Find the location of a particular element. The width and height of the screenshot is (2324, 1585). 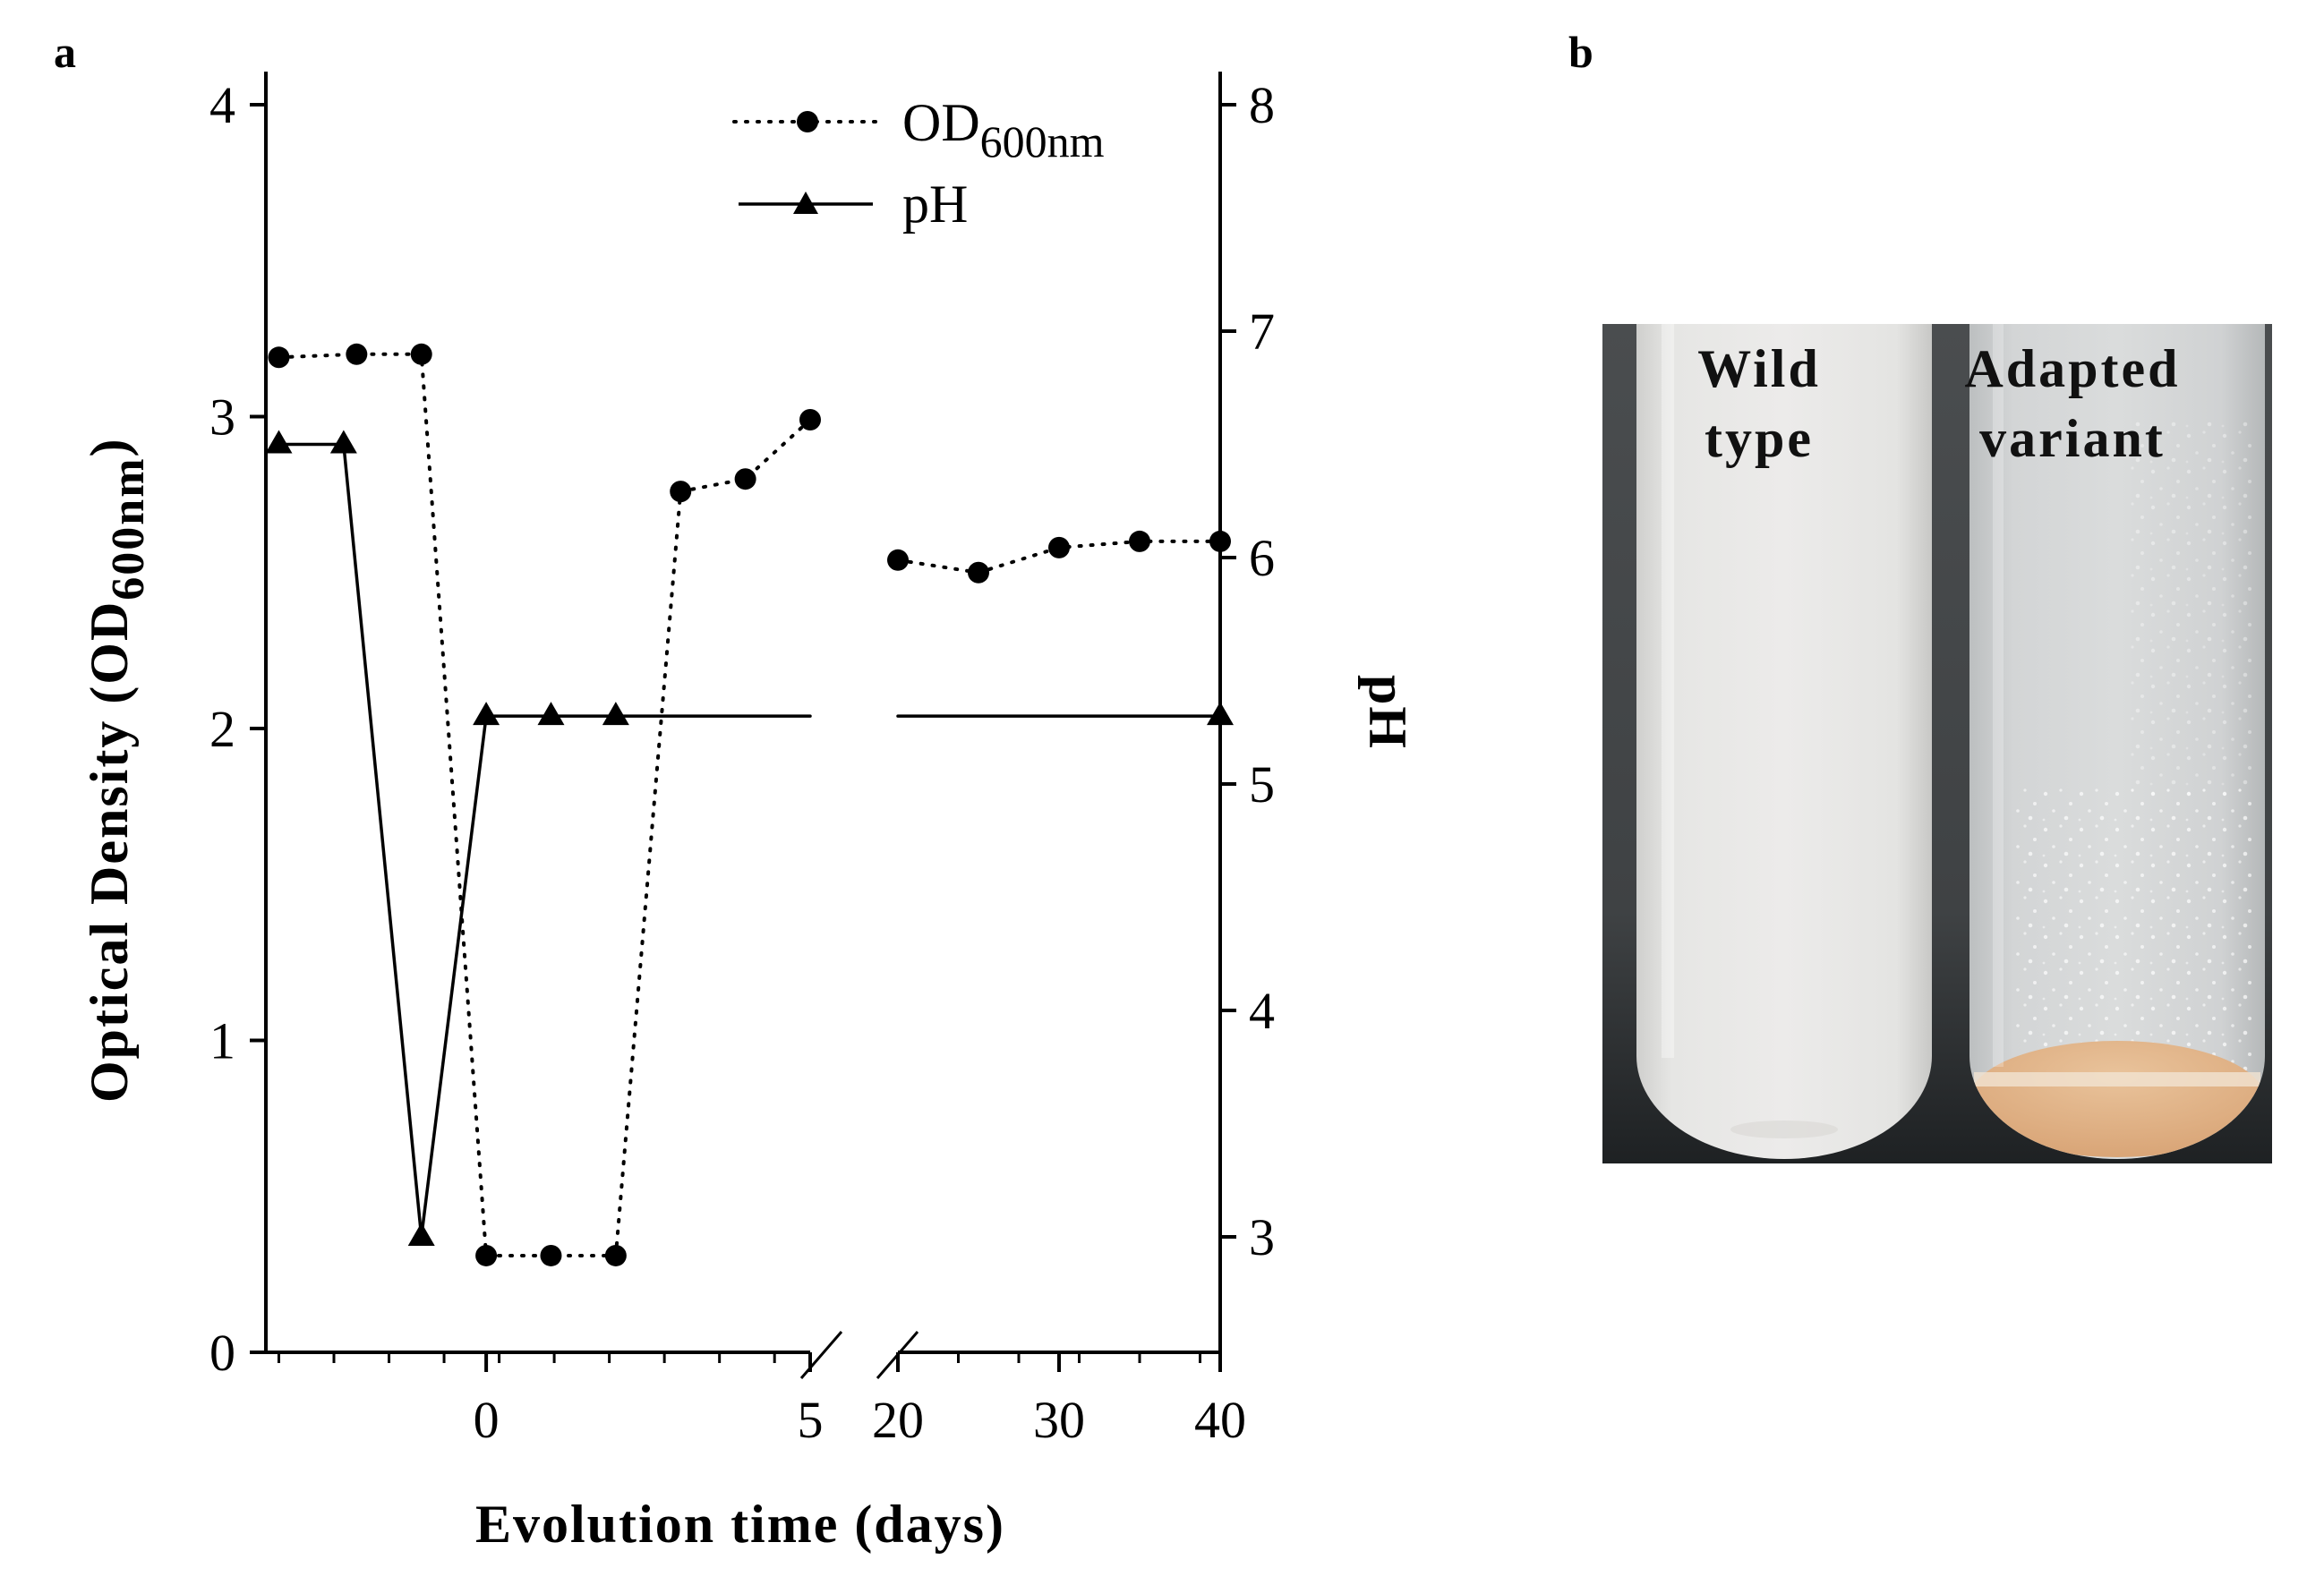

chart-legend: OD600nm pH is located at coordinates (918, 163).